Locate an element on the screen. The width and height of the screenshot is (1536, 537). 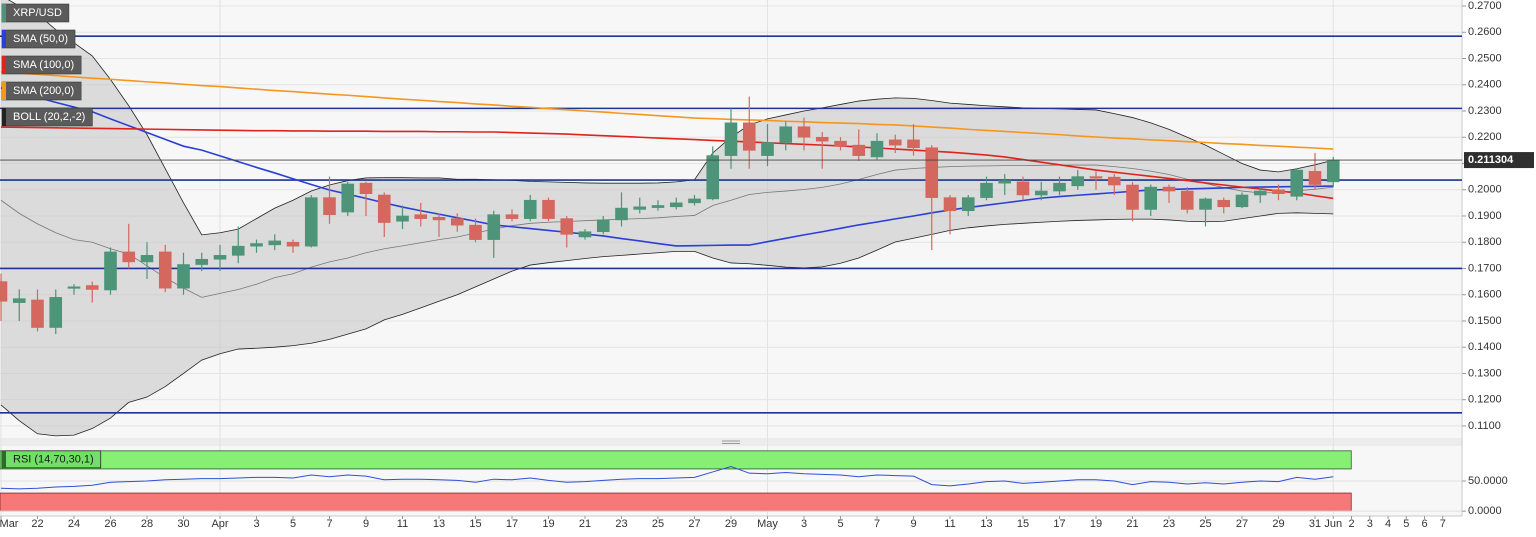
x-tick-label: 28 is located at coordinates (147, 524).